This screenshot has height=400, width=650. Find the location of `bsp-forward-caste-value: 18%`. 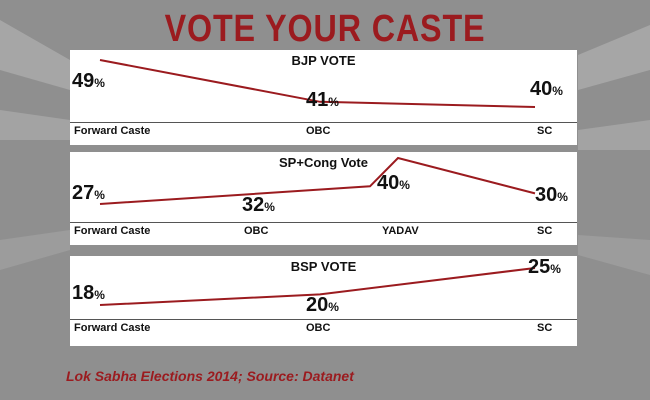

bsp-forward-caste-value: 18% is located at coordinates (88, 293).